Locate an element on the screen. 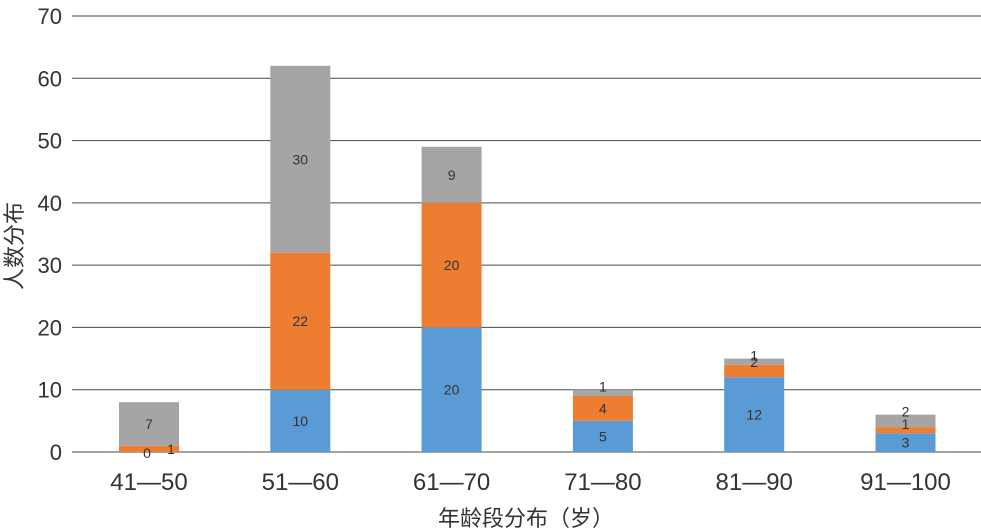  y-tick-label: 40 is located at coordinates (50, 203).